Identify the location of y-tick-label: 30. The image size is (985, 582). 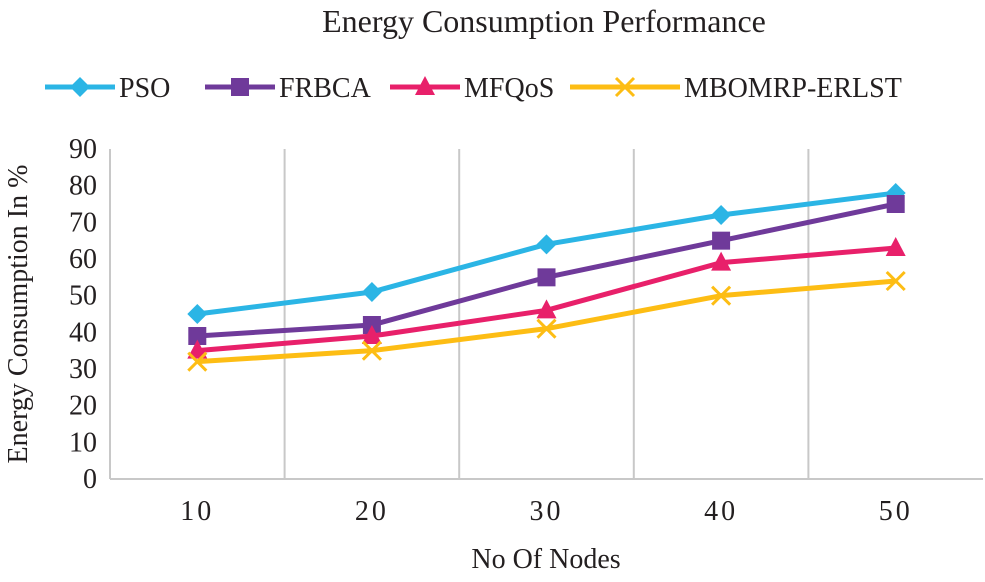
(83, 369).